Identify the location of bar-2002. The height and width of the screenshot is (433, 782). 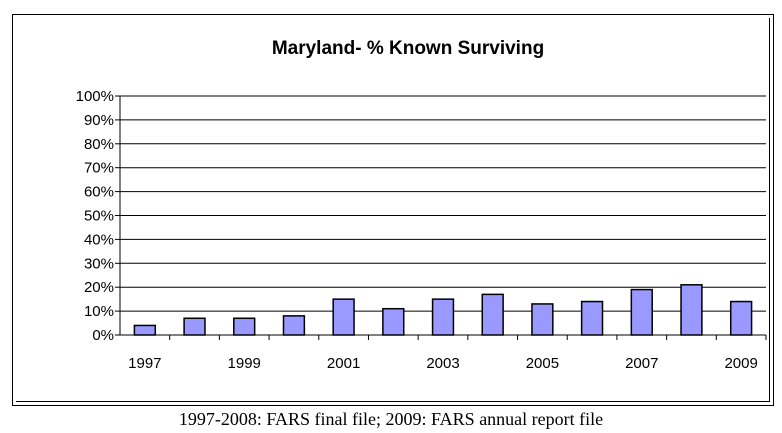
(393, 321).